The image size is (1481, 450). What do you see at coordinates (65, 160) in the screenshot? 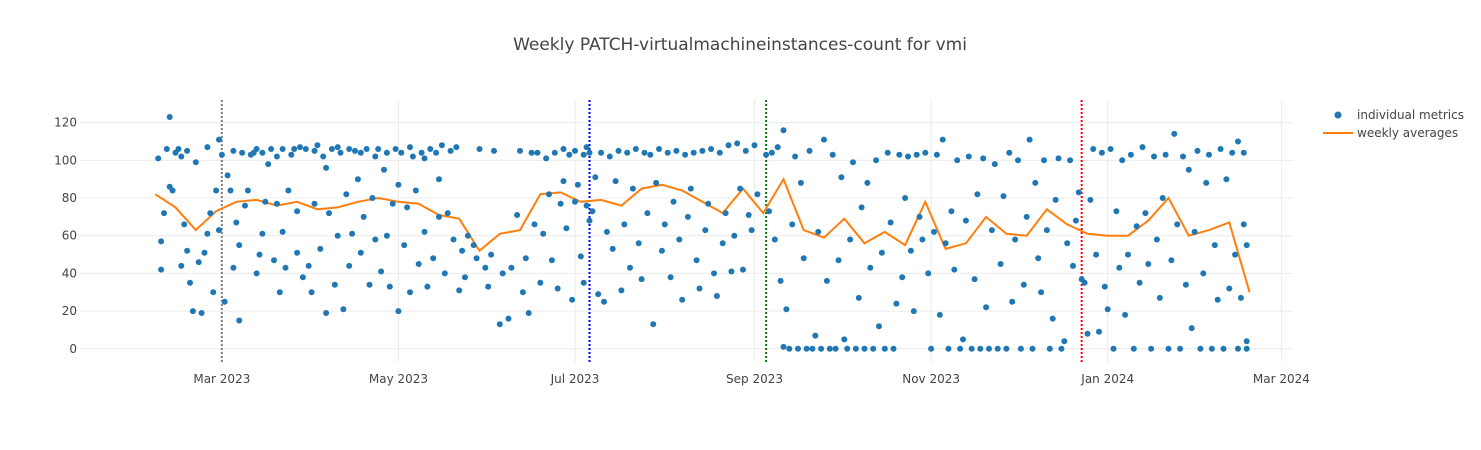
I see `y-tick-label: 100` at bounding box center [65, 160].